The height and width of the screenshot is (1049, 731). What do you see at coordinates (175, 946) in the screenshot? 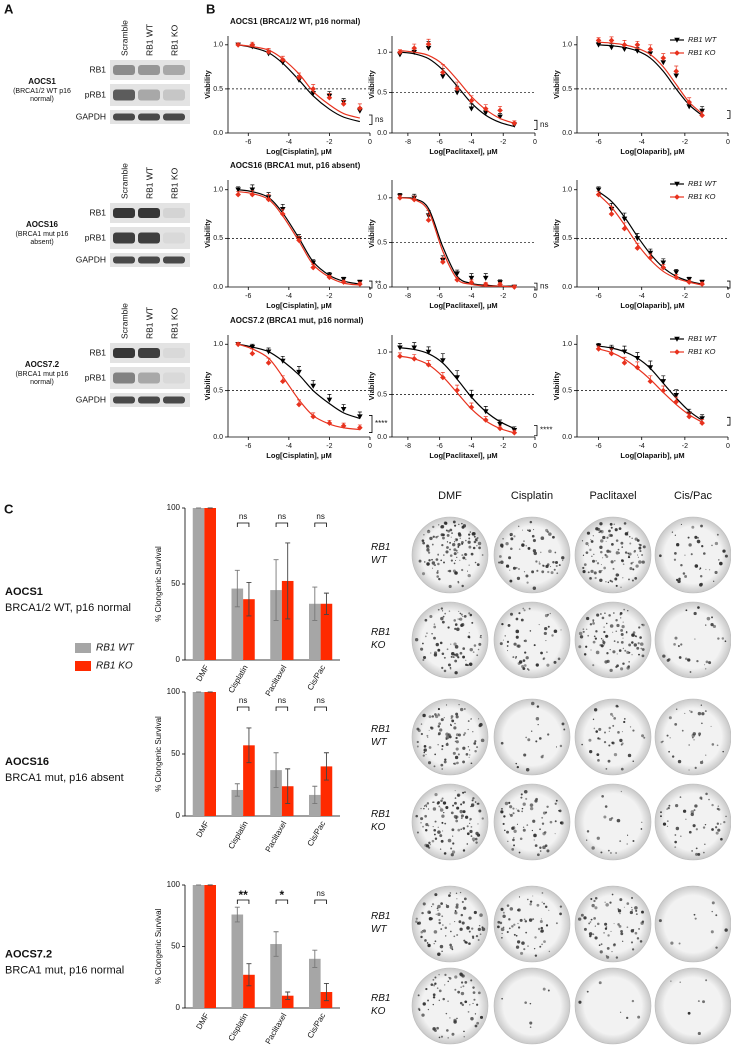
I see `y-tick-label: 50` at bounding box center [175, 946].